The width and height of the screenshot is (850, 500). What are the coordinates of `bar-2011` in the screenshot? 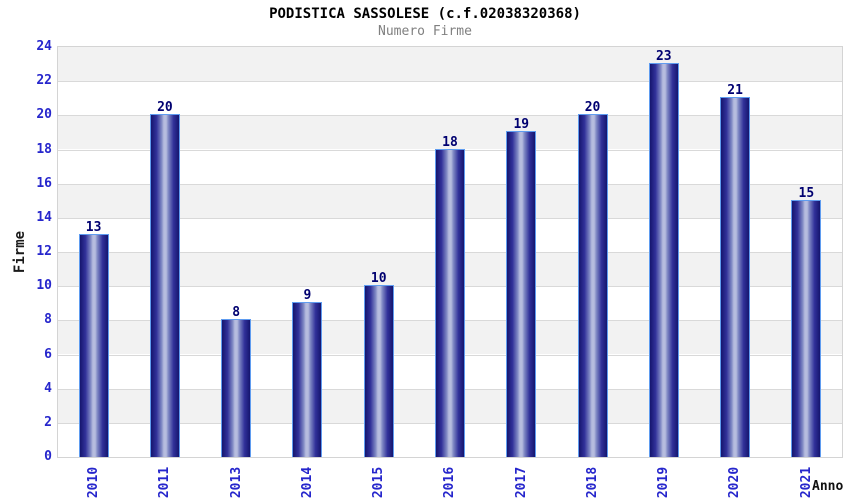 It's located at (164, 285).